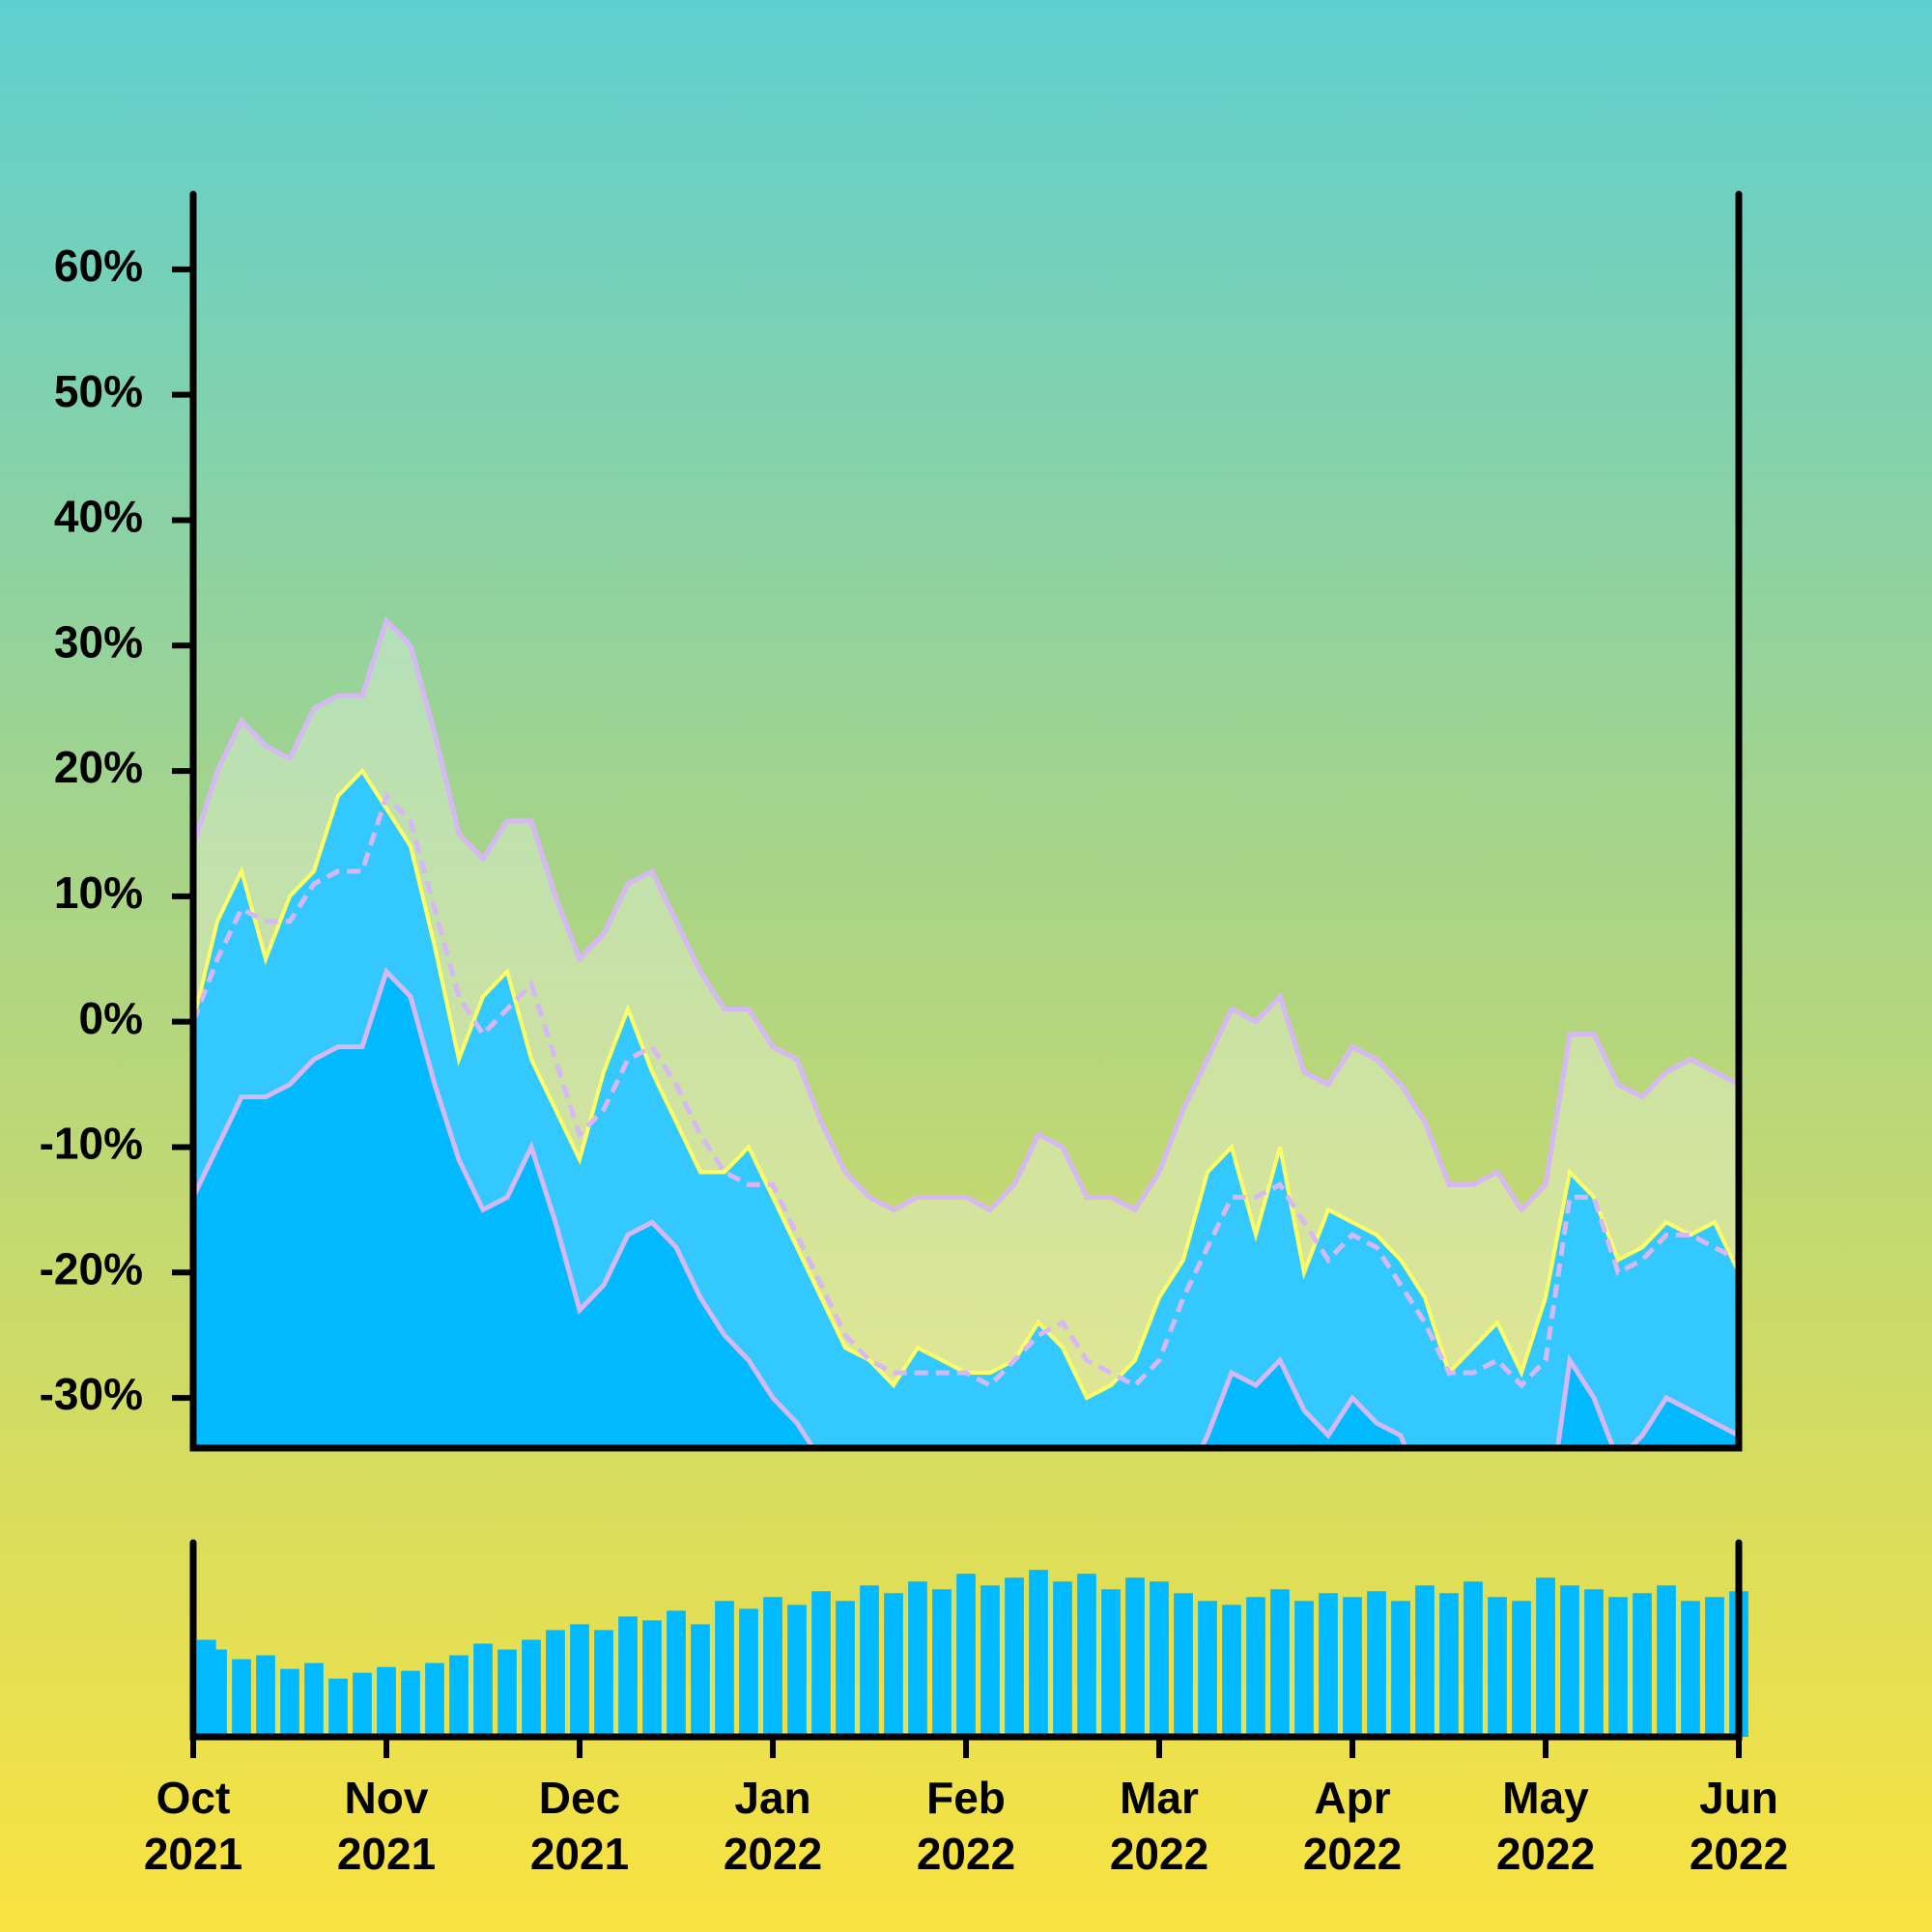 The image size is (1932, 1932). I want to click on y-tick-label: 40%, so click(98, 517).